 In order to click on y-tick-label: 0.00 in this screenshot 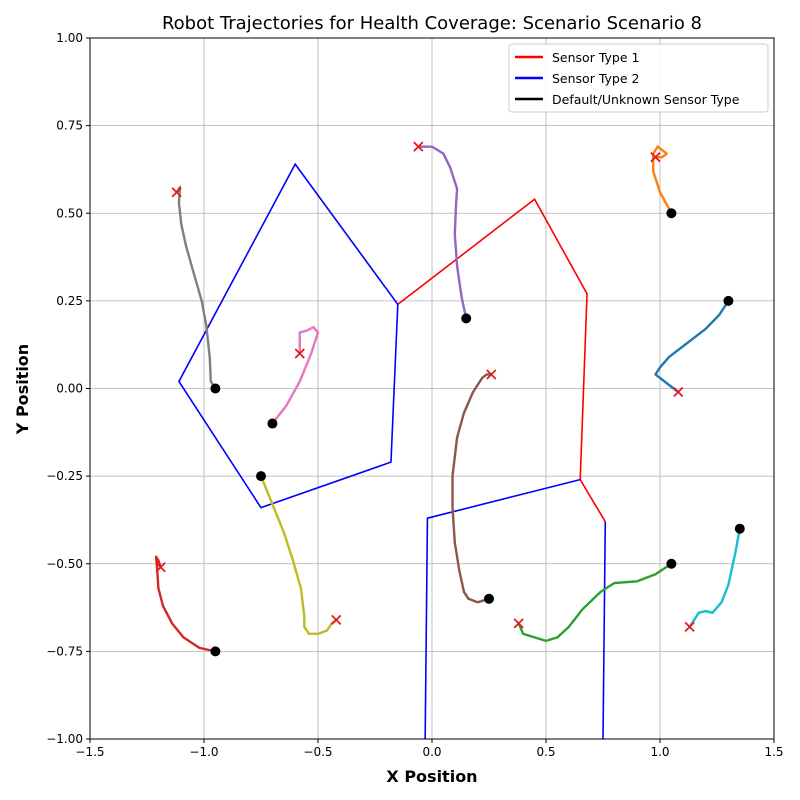, I will do `click(69, 389)`.